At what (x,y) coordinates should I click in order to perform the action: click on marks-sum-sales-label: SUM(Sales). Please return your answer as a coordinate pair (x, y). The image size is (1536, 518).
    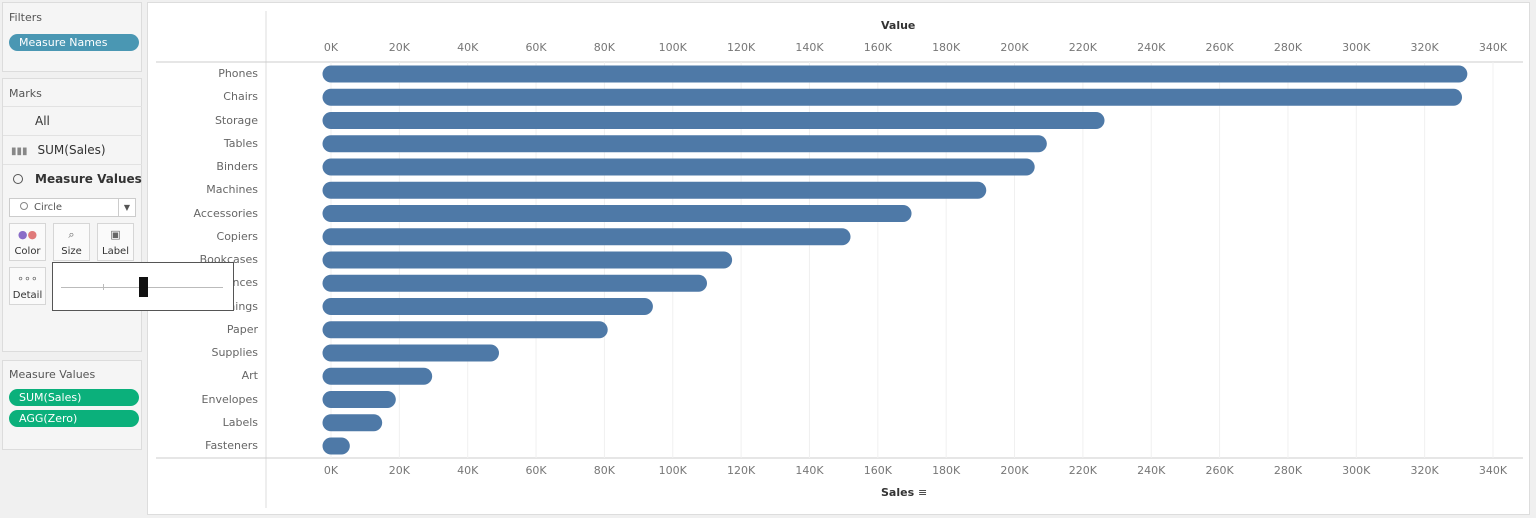
    Looking at the image, I should click on (71, 150).